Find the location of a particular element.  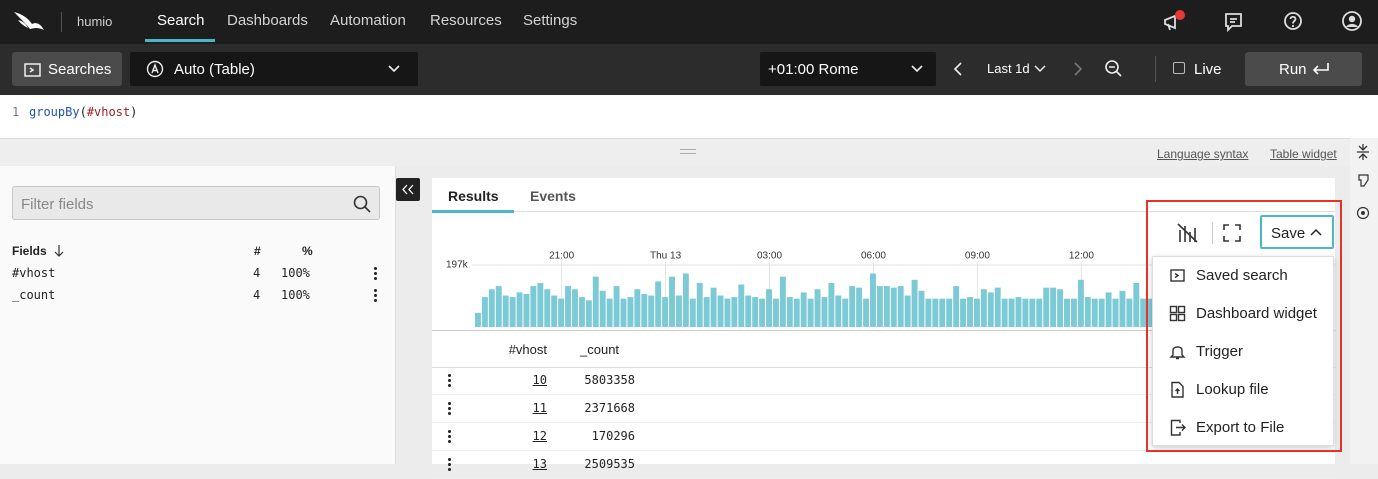

query-function: groupBy is located at coordinates (54, 112).